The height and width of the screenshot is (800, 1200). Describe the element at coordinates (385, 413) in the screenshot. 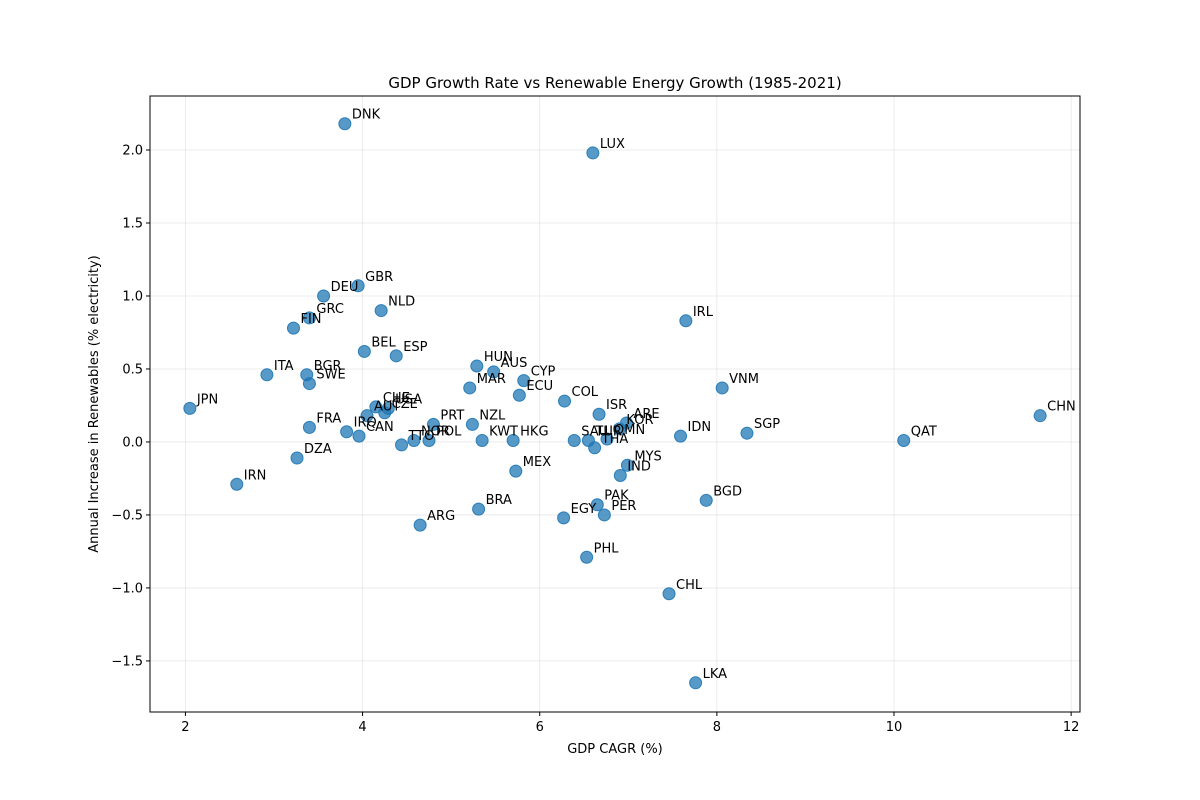

I see `data-point-cze` at that location.